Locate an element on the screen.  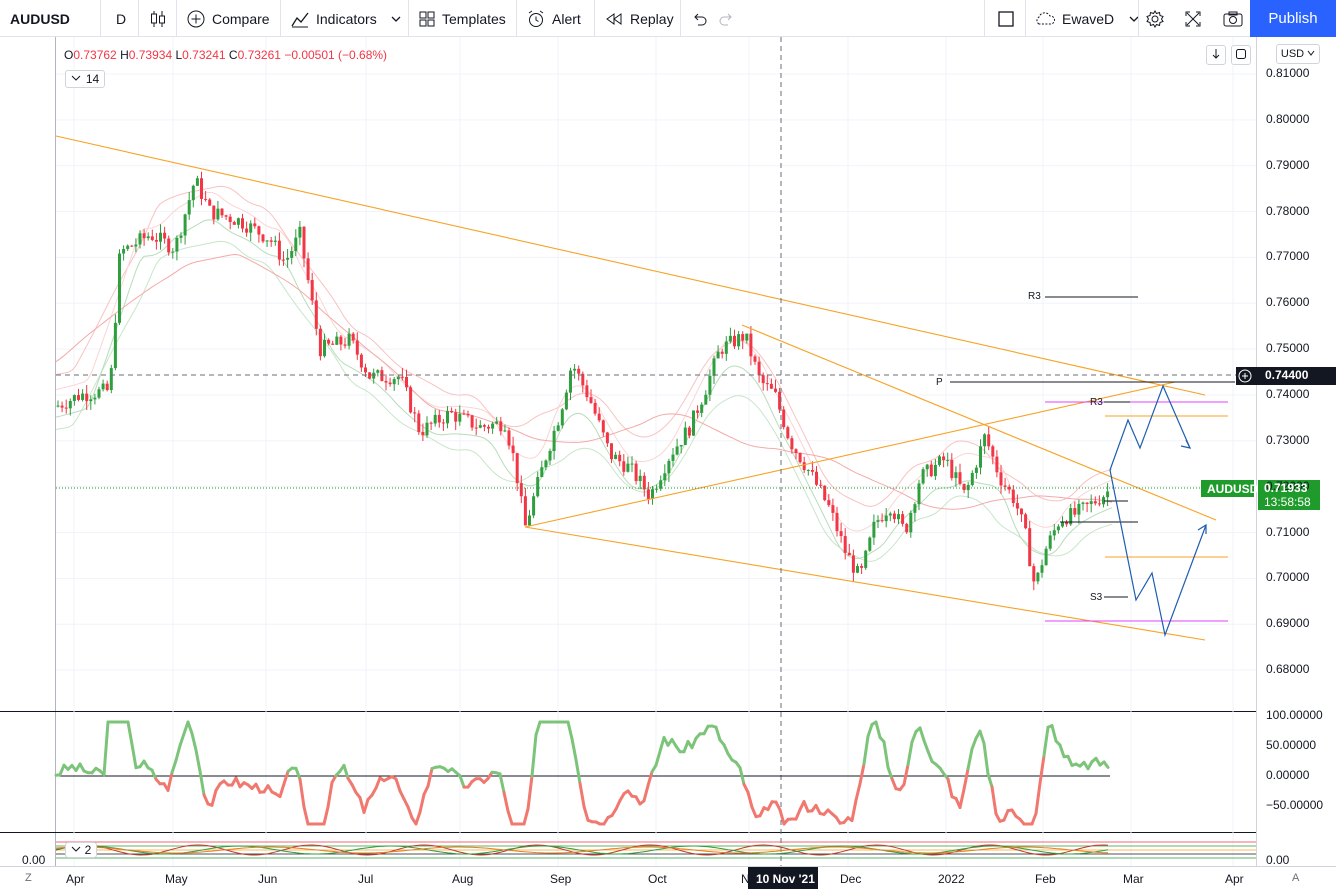
undo-button is located at coordinates (699, 18).